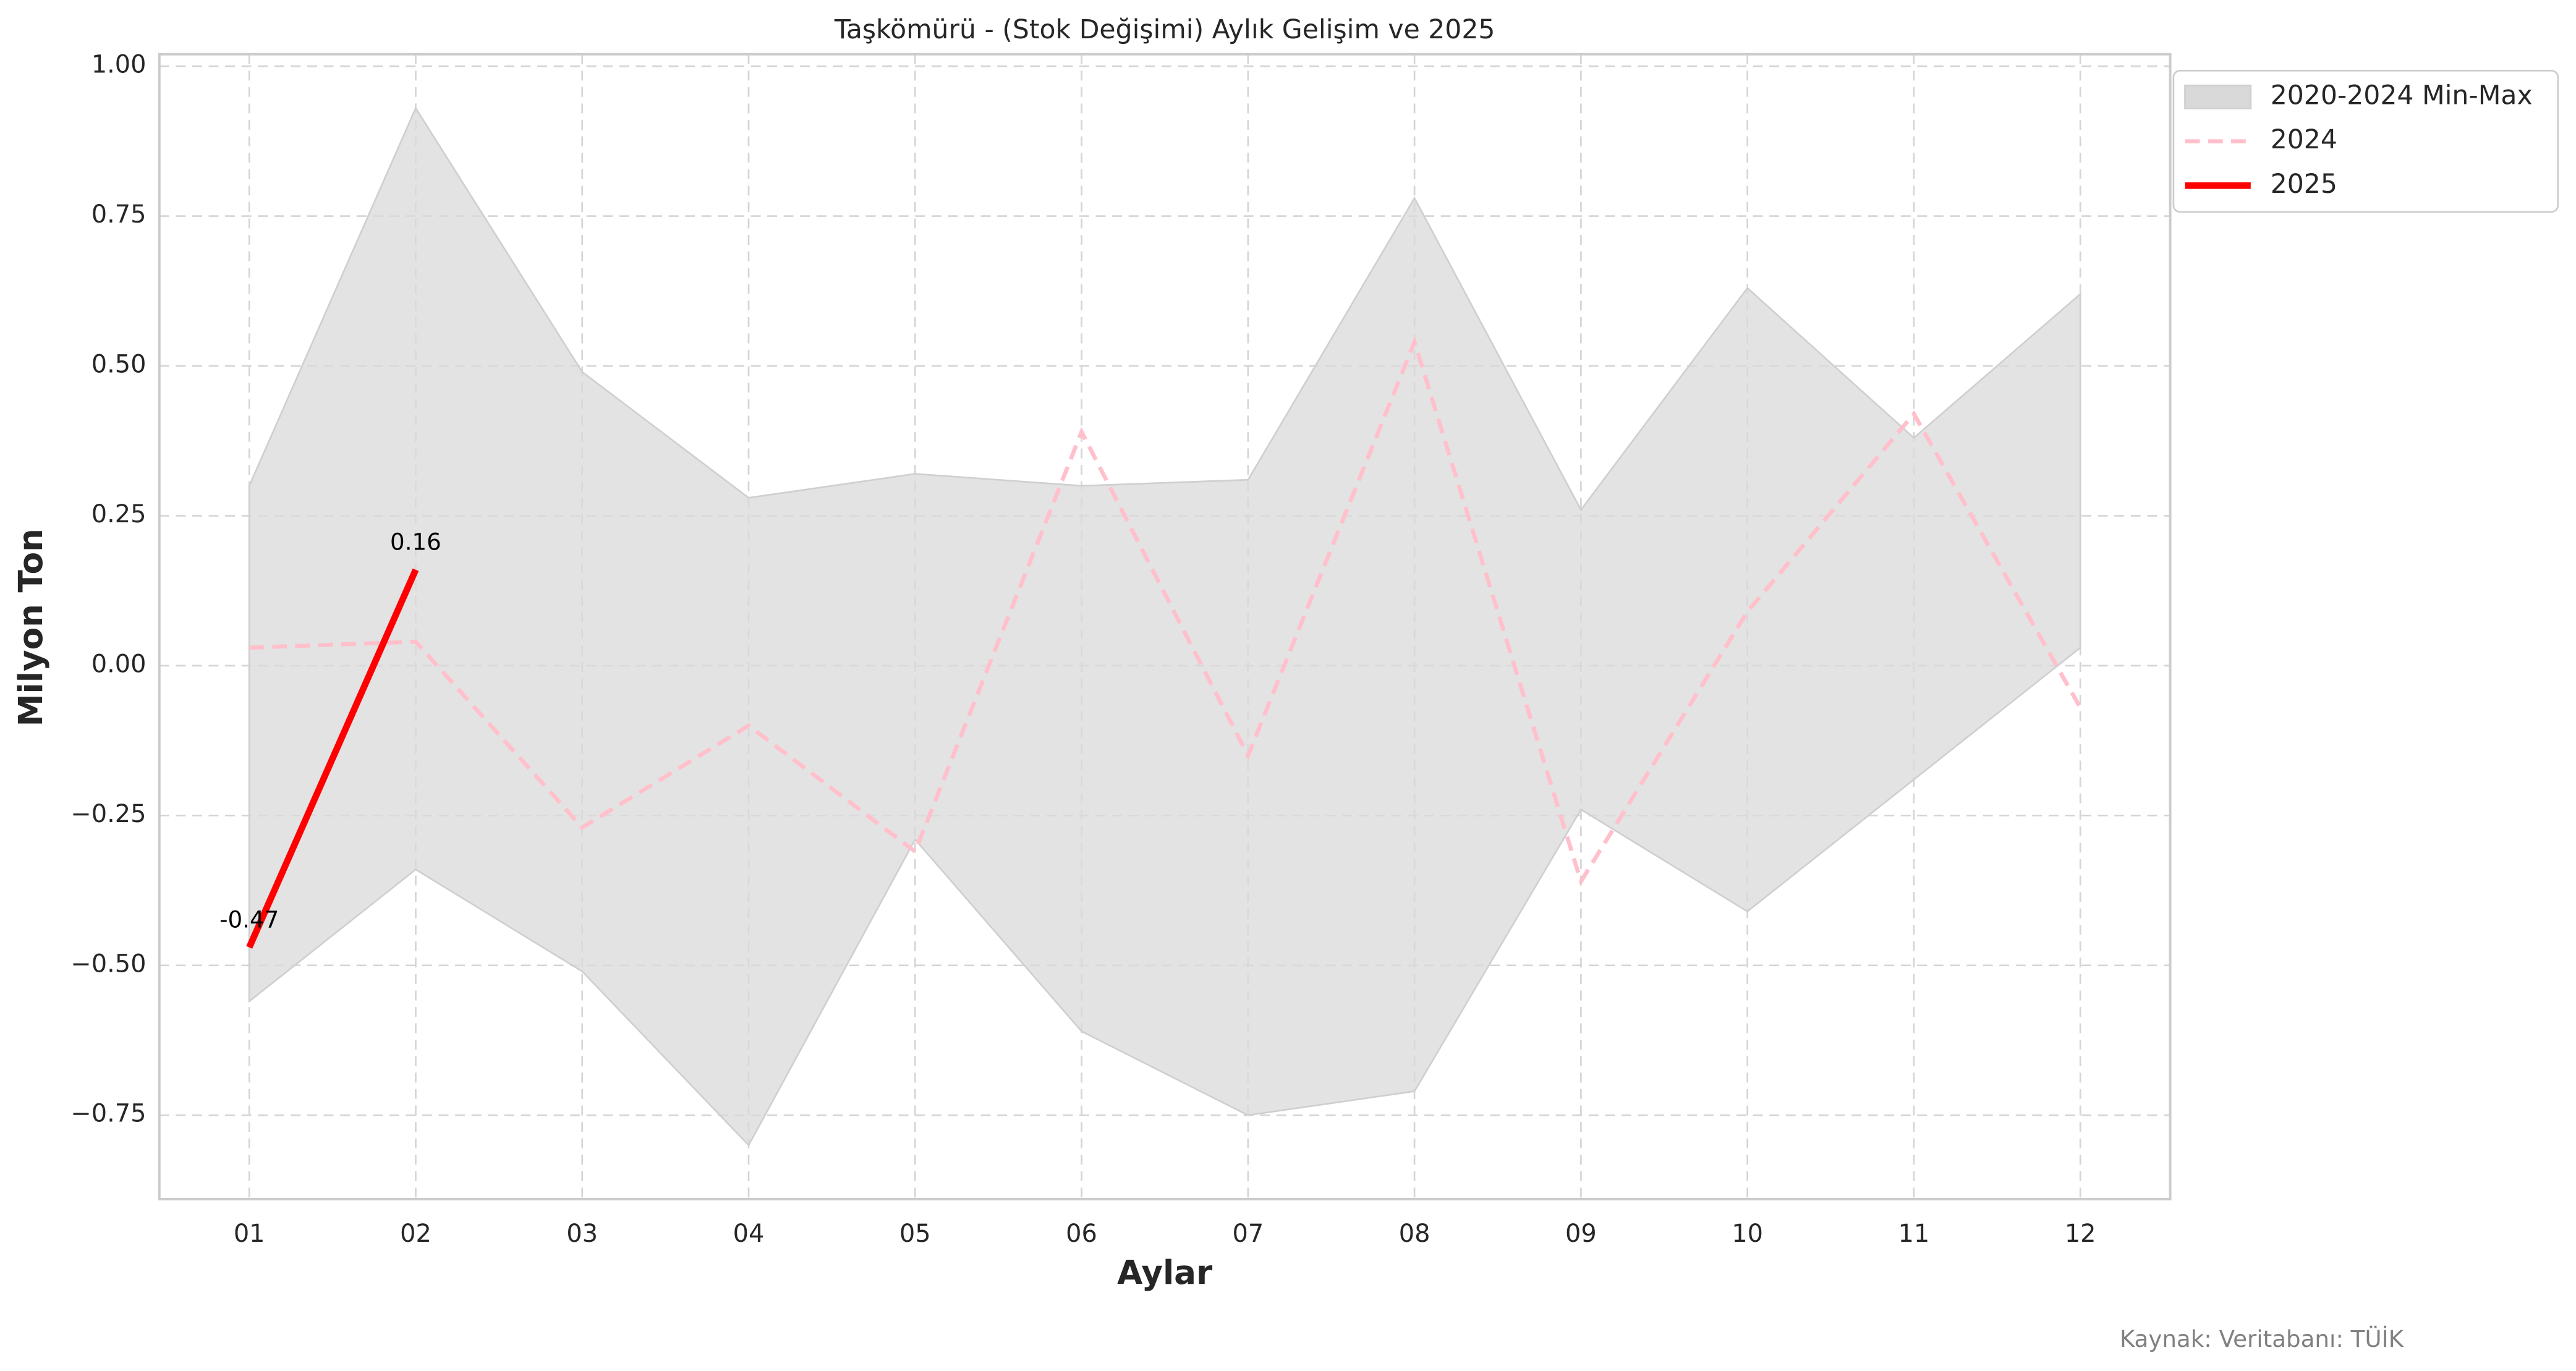 The width and height of the screenshot is (2576, 1371). What do you see at coordinates (2304, 140) in the screenshot?
I see `legend-label: 2024` at bounding box center [2304, 140].